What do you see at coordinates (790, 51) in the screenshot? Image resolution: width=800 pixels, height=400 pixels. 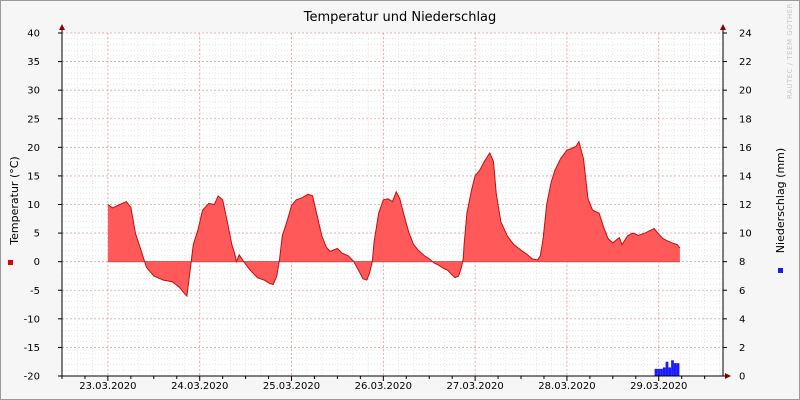 I see `watermark: RAUTEC / TEEM GOTHER` at bounding box center [790, 51].